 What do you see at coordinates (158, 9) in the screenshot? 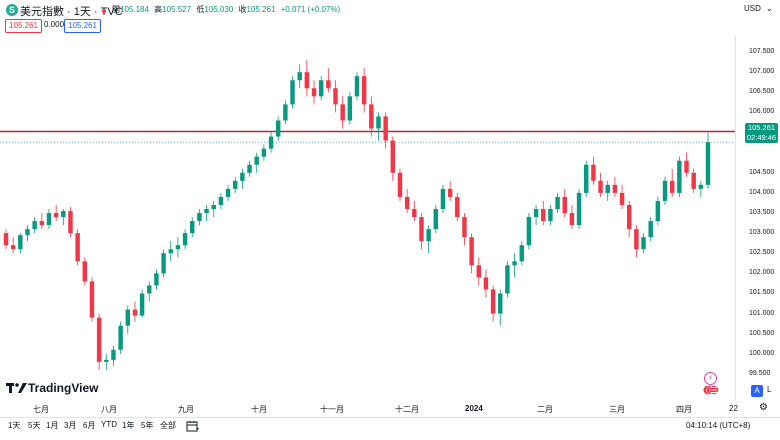
I see `high-label: 高` at bounding box center [158, 9].